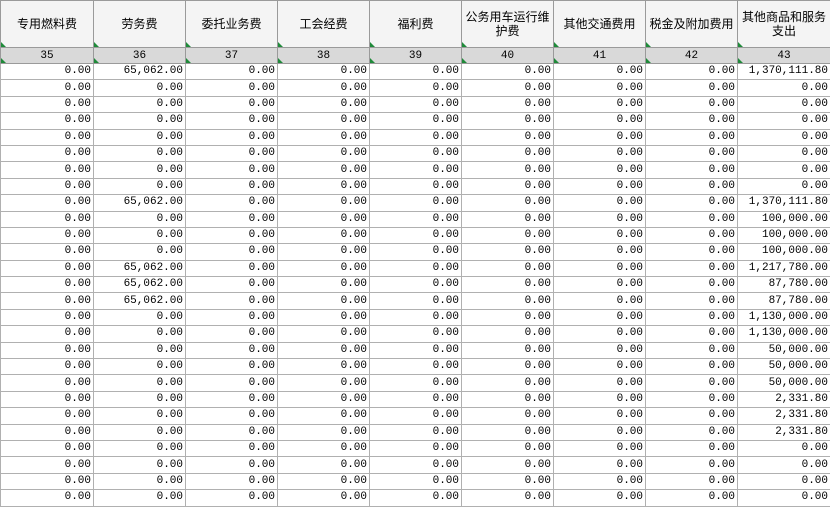 This screenshot has height=511, width=830. What do you see at coordinates (139, 285) in the screenshot?
I see `data-cell: 65,062.00` at bounding box center [139, 285].